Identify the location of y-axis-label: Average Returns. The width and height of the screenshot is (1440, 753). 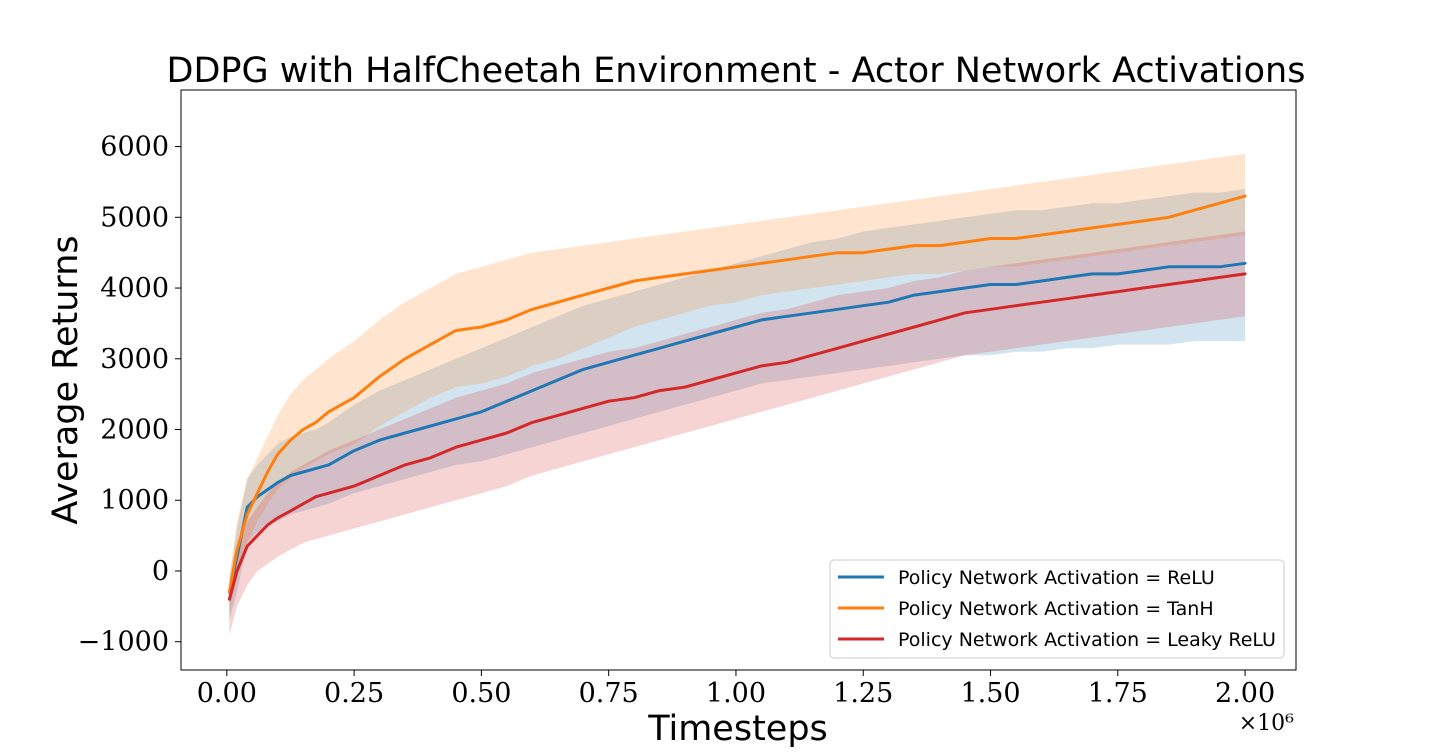
(66, 379).